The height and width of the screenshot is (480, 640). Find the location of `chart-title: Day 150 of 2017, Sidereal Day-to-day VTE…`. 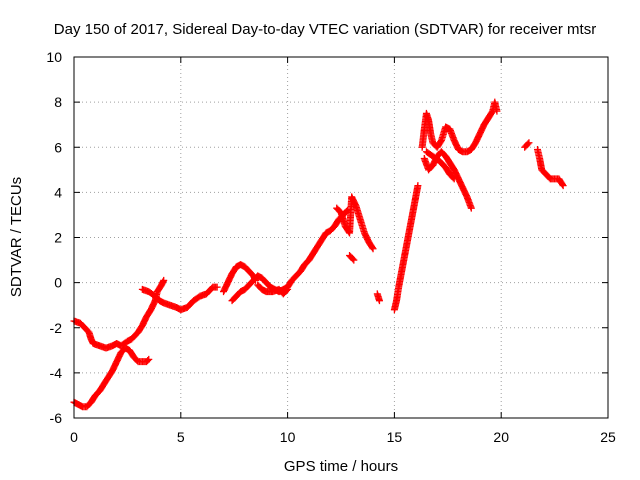

chart-title: Day 150 of 2017, Sidereal Day-to-day VTE… is located at coordinates (325, 29).